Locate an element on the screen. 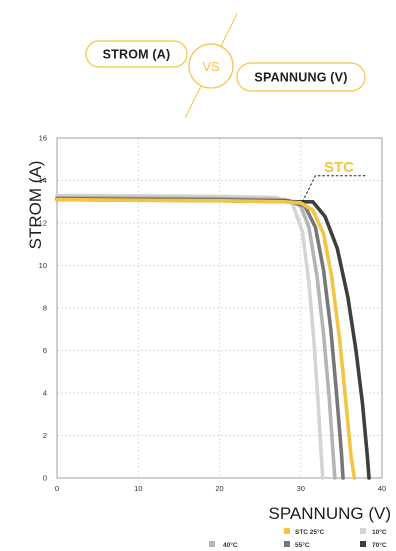 This screenshot has height=551, width=396. header-graphic: STROM (A) VS SPANNUNG (V) is located at coordinates (225, 66).